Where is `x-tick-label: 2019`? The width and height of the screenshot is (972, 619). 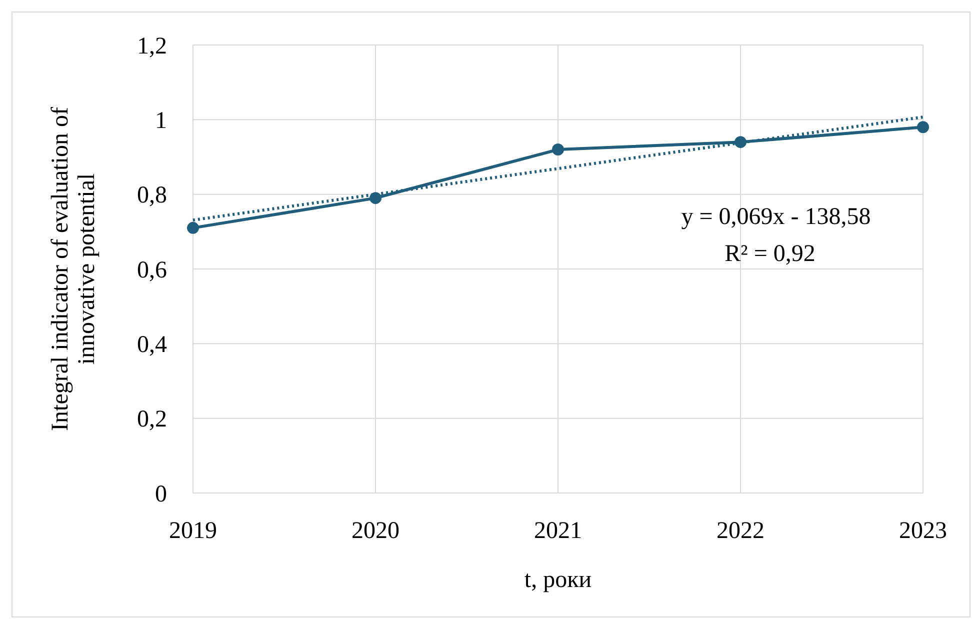
x-tick-label: 2019 is located at coordinates (193, 531).